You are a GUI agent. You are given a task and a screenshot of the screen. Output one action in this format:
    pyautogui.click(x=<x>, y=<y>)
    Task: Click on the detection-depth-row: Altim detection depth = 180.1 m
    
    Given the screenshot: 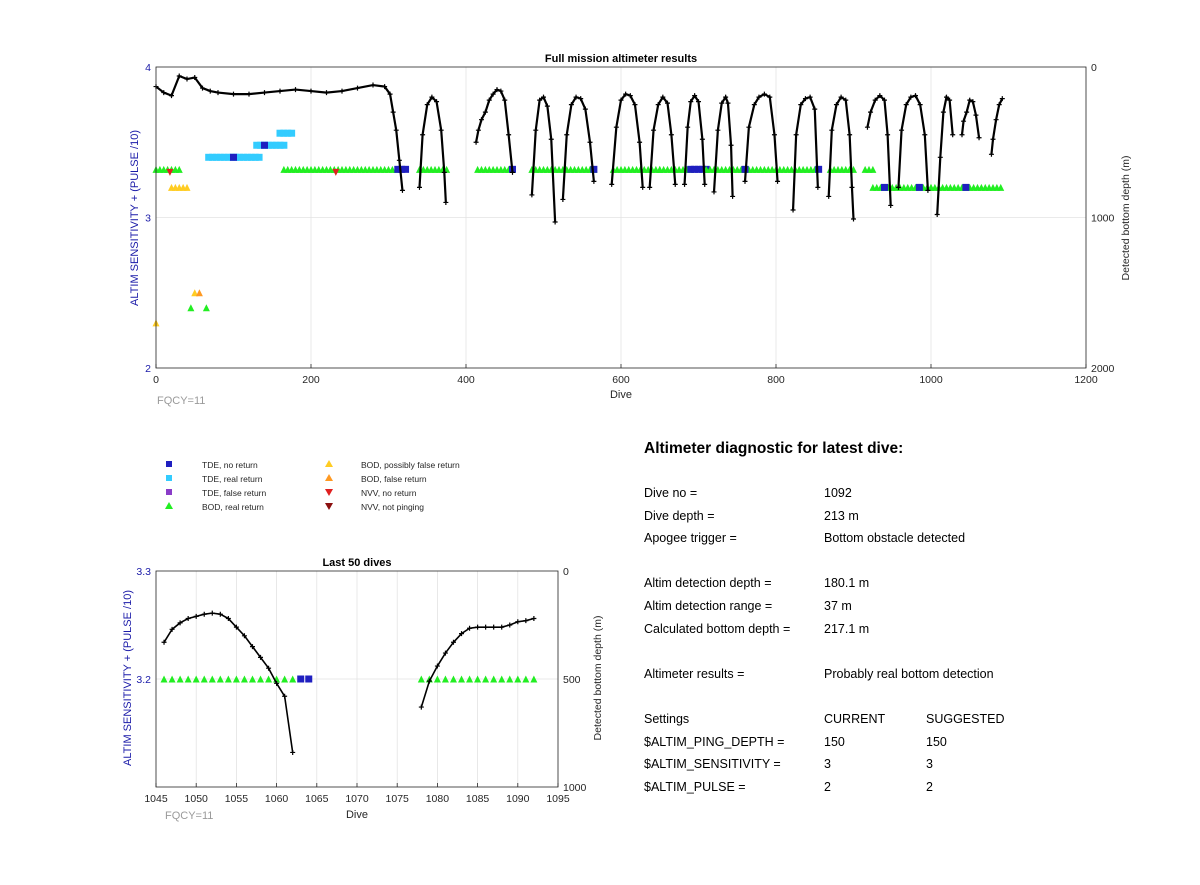 What is the action you would take?
    pyautogui.click(x=904, y=587)
    